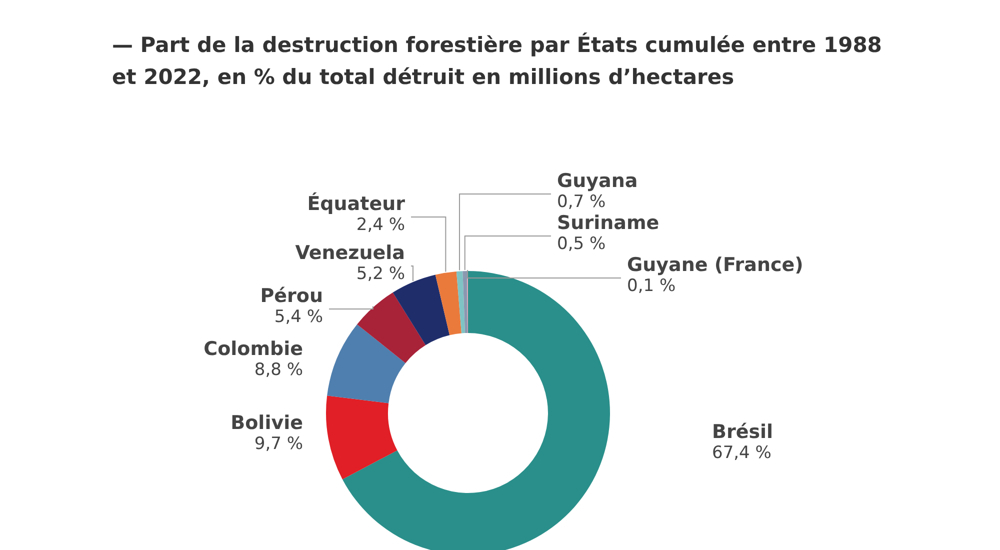  I want to click on slice-label: Guyana, so click(597, 181).